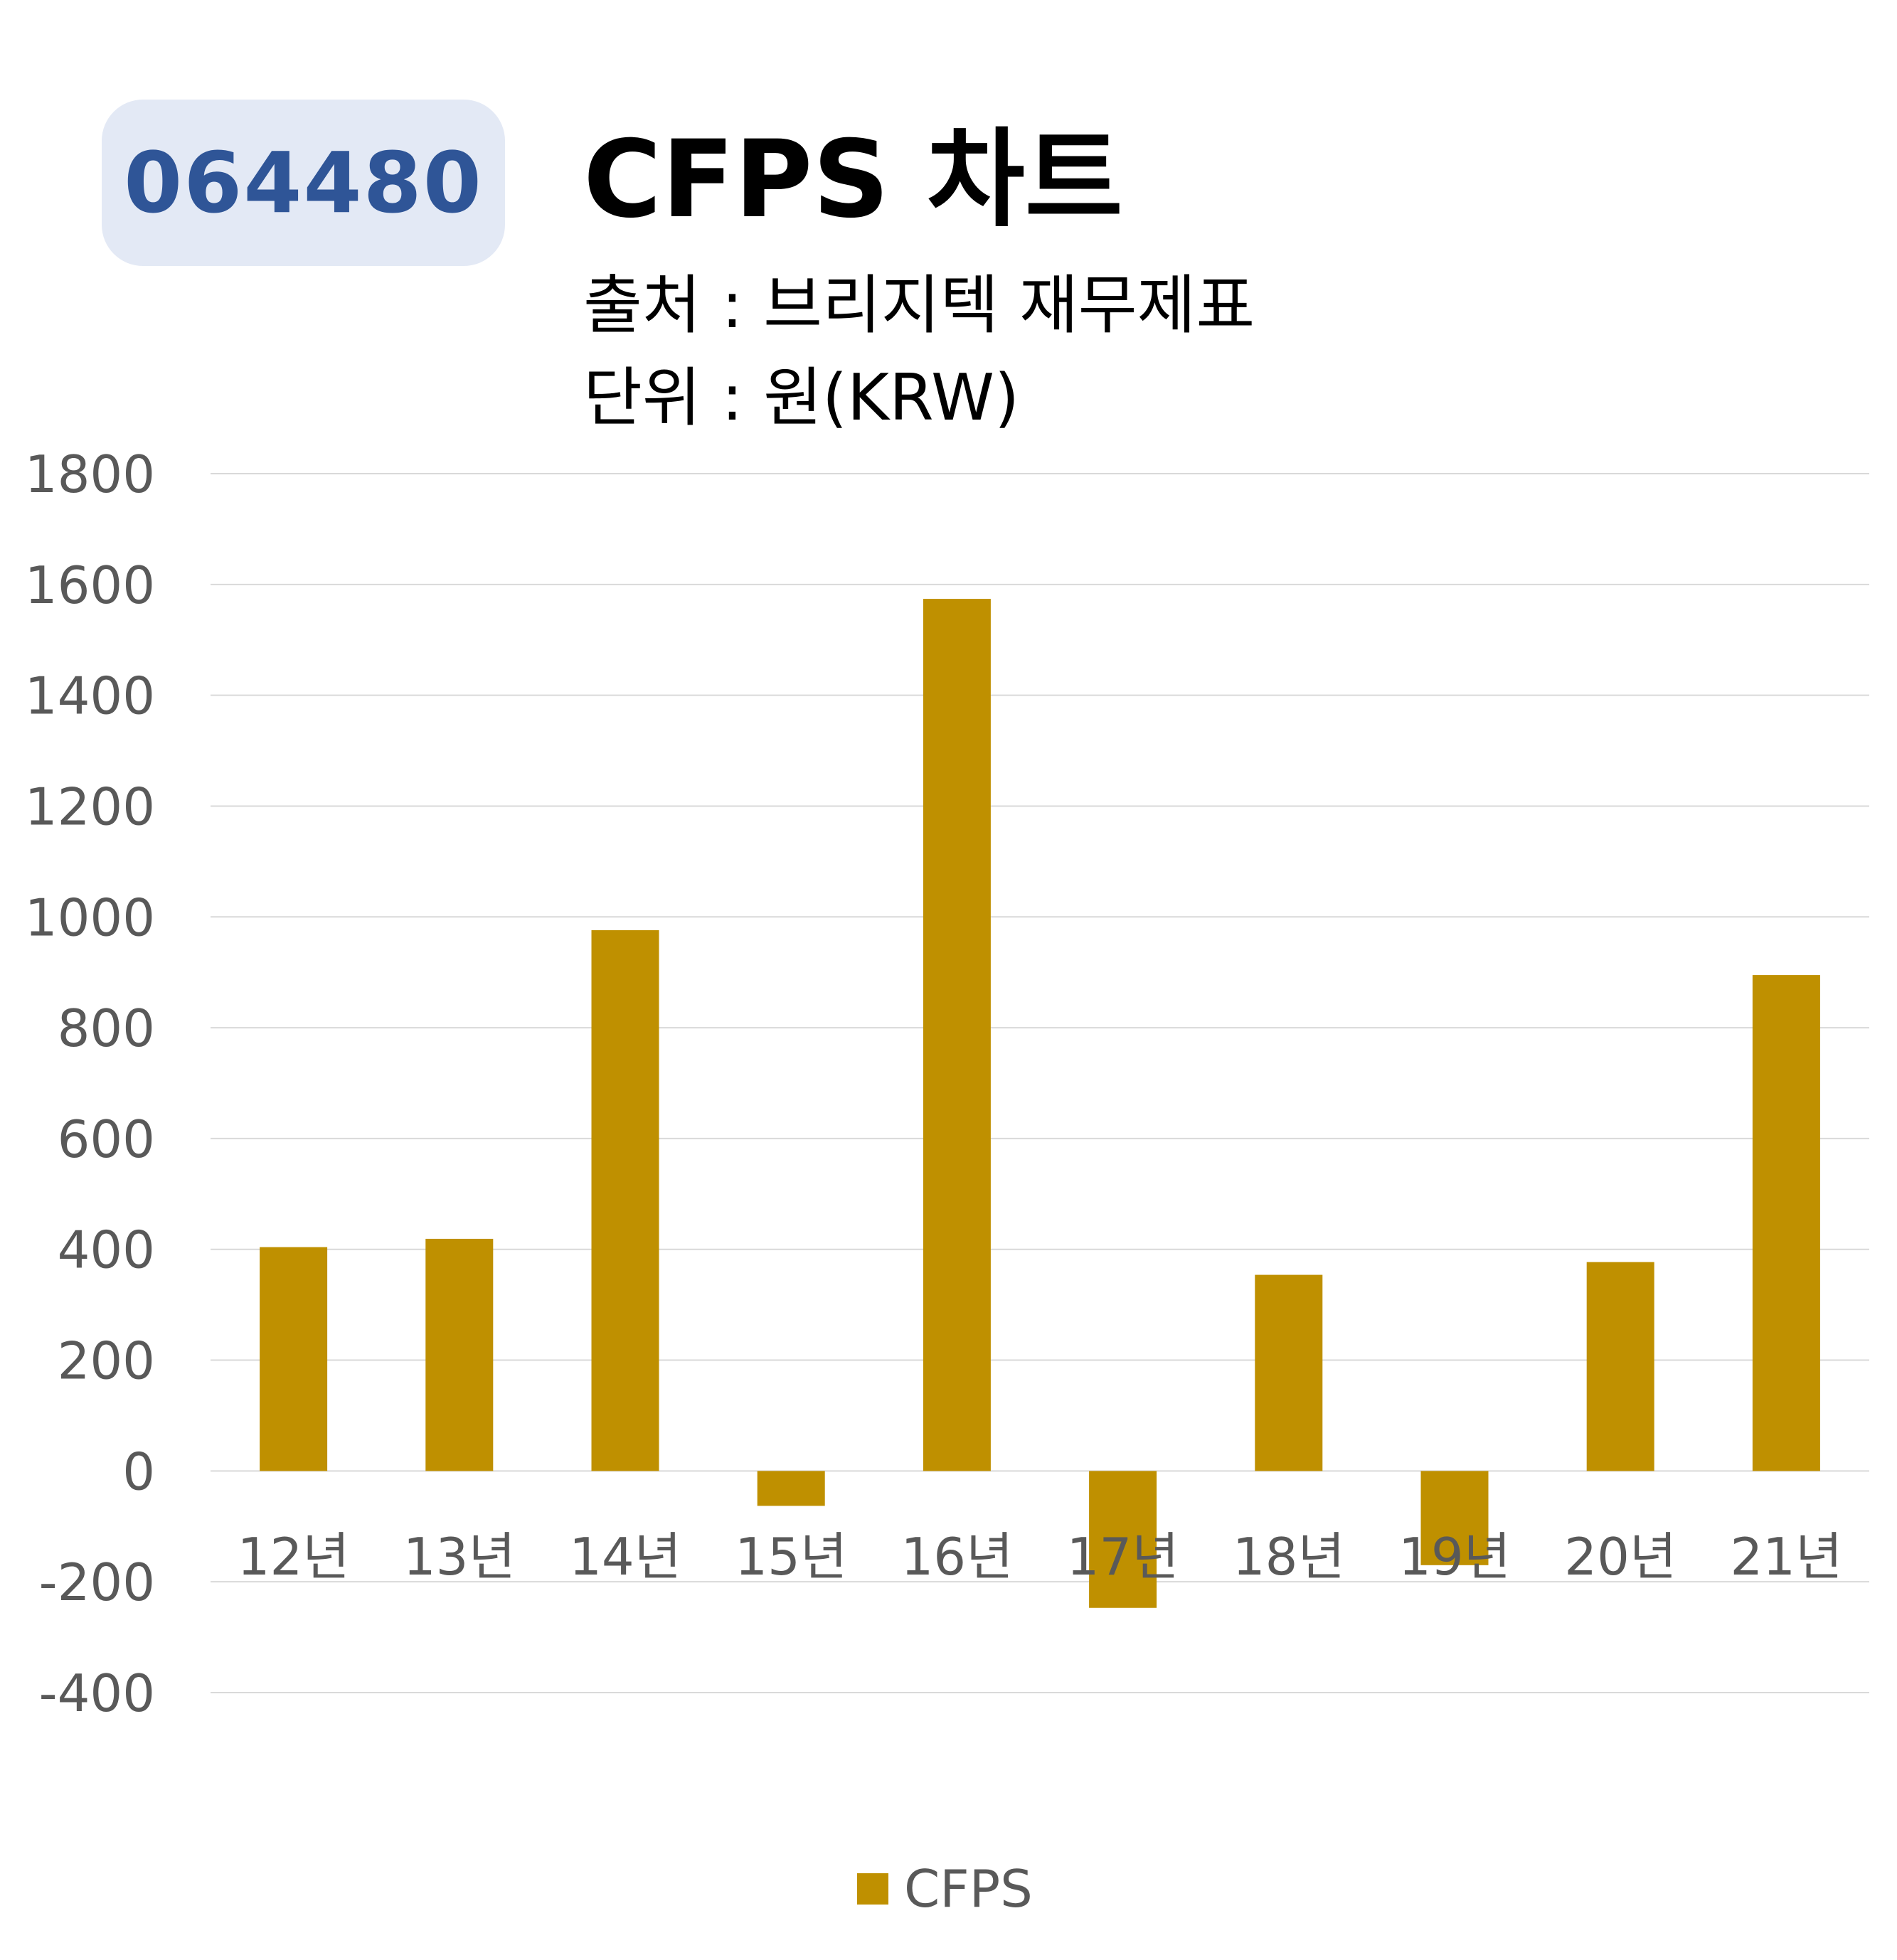 The image size is (1897, 1960). I want to click on x-tick-label-12년: 12년, so click(294, 1557).